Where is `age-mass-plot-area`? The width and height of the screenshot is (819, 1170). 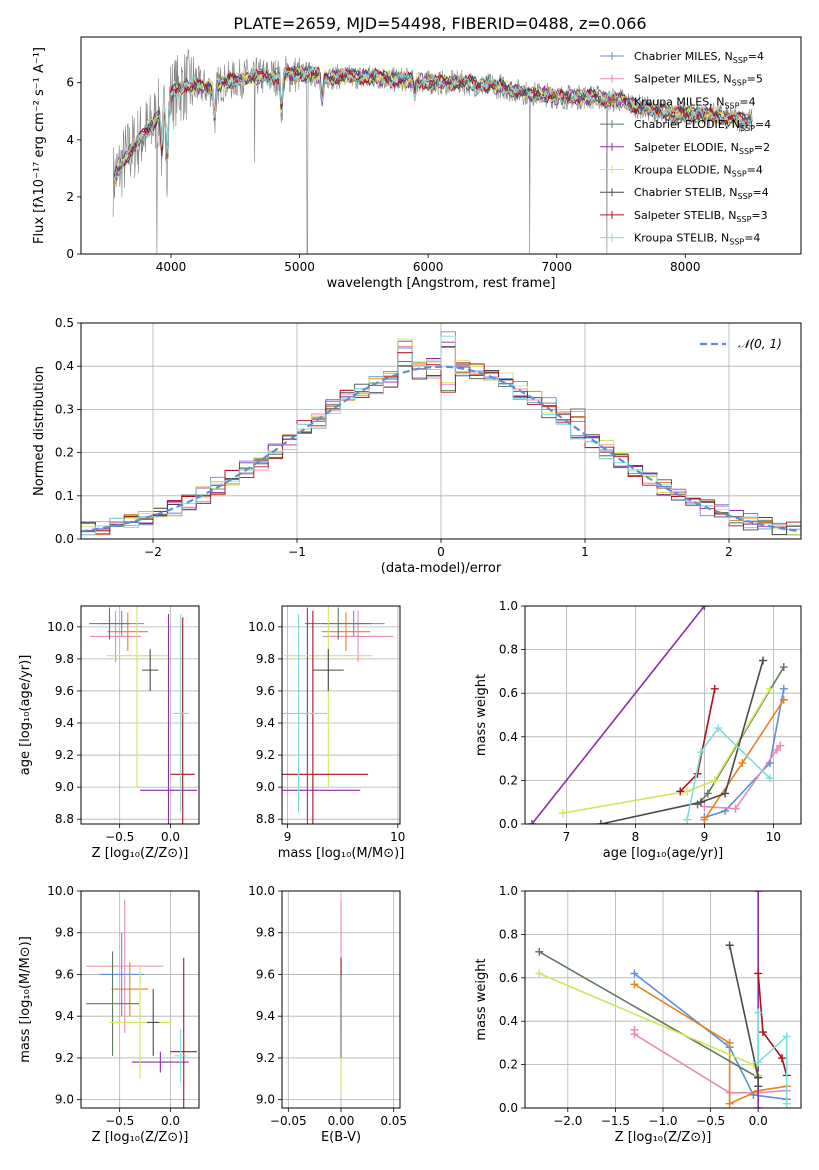 age-mass-plot-area is located at coordinates (341, 715).